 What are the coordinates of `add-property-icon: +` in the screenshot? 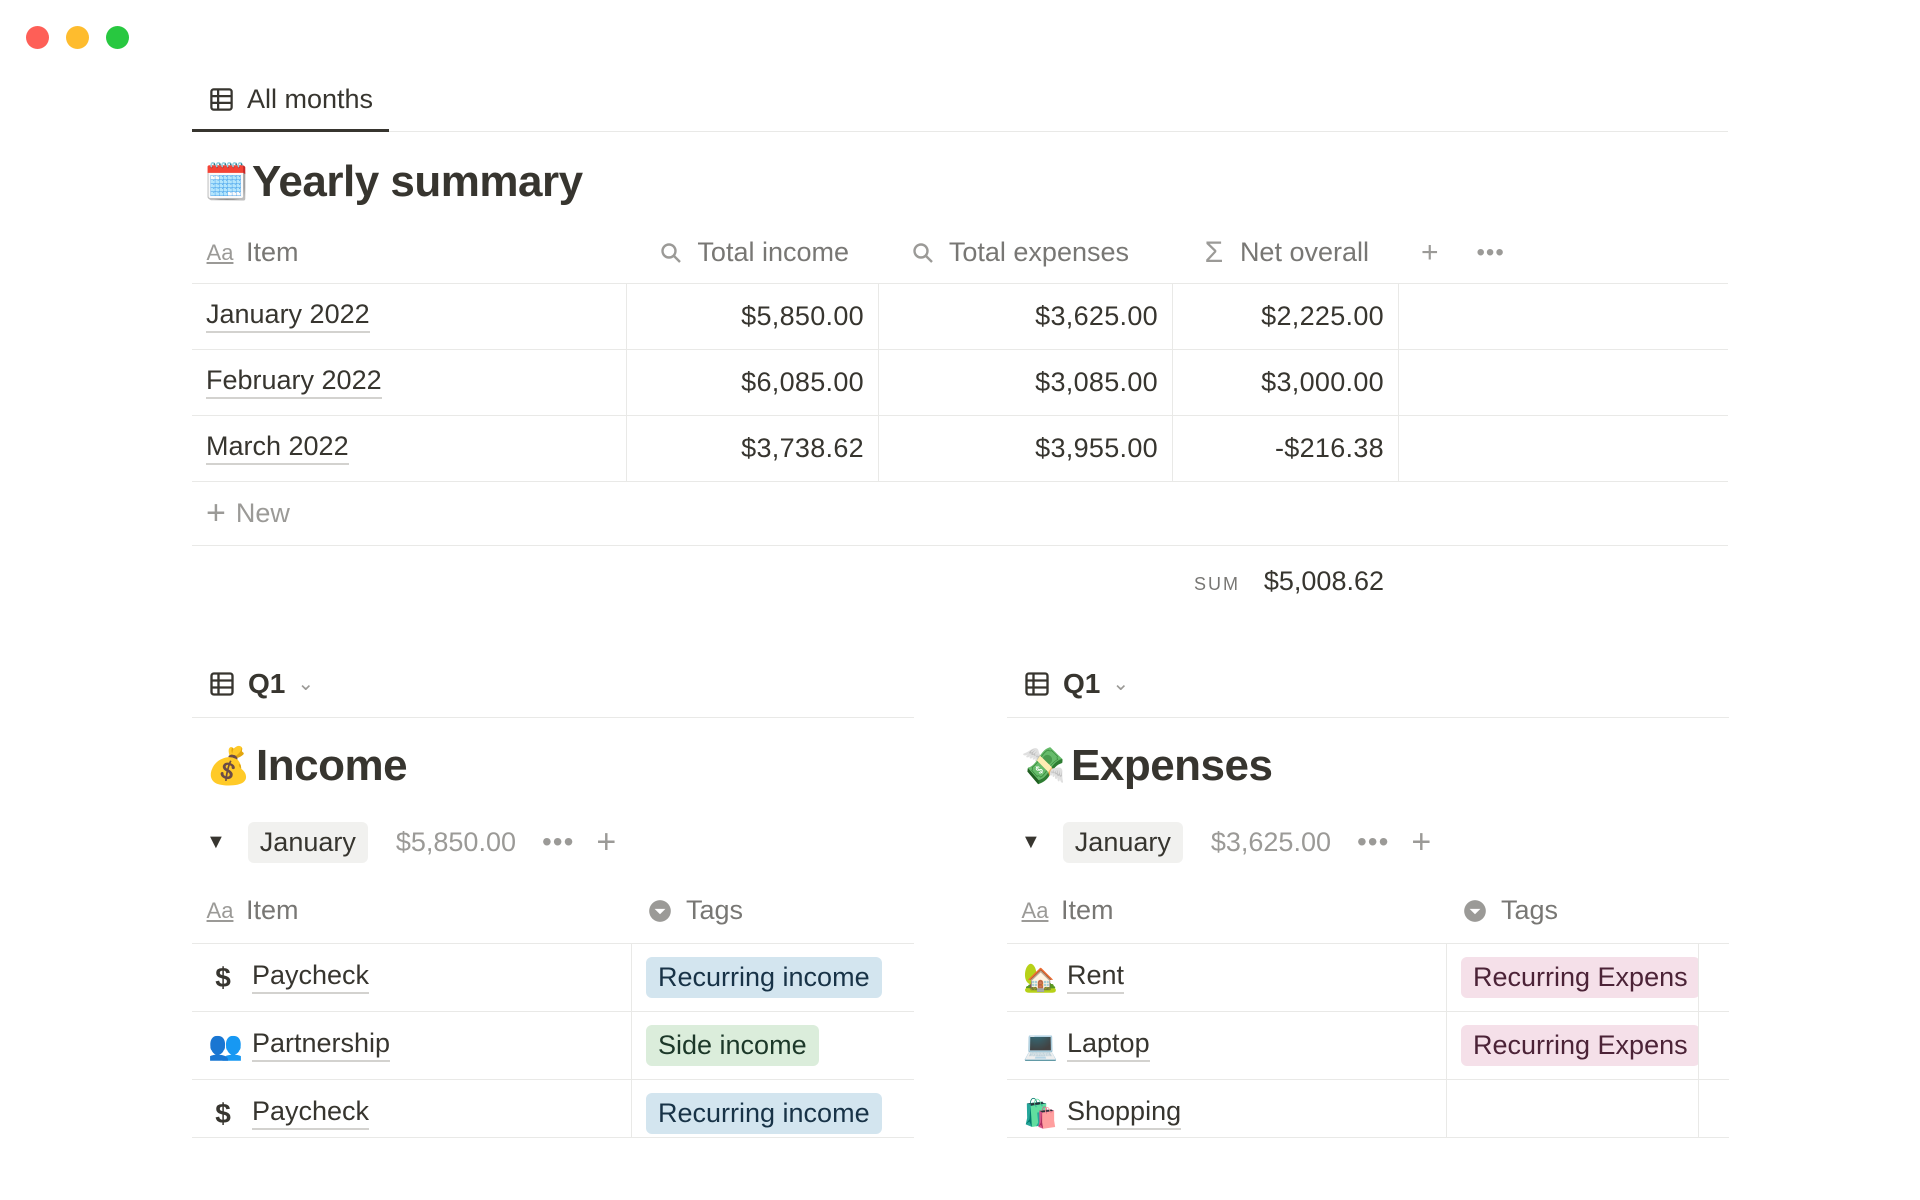 It's located at (1430, 252).